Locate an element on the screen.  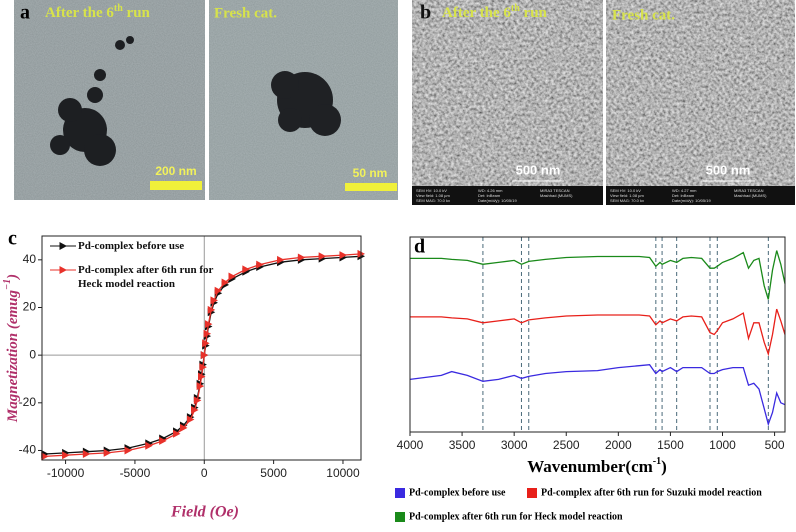
tem-texture is located at coordinates (109, 100).